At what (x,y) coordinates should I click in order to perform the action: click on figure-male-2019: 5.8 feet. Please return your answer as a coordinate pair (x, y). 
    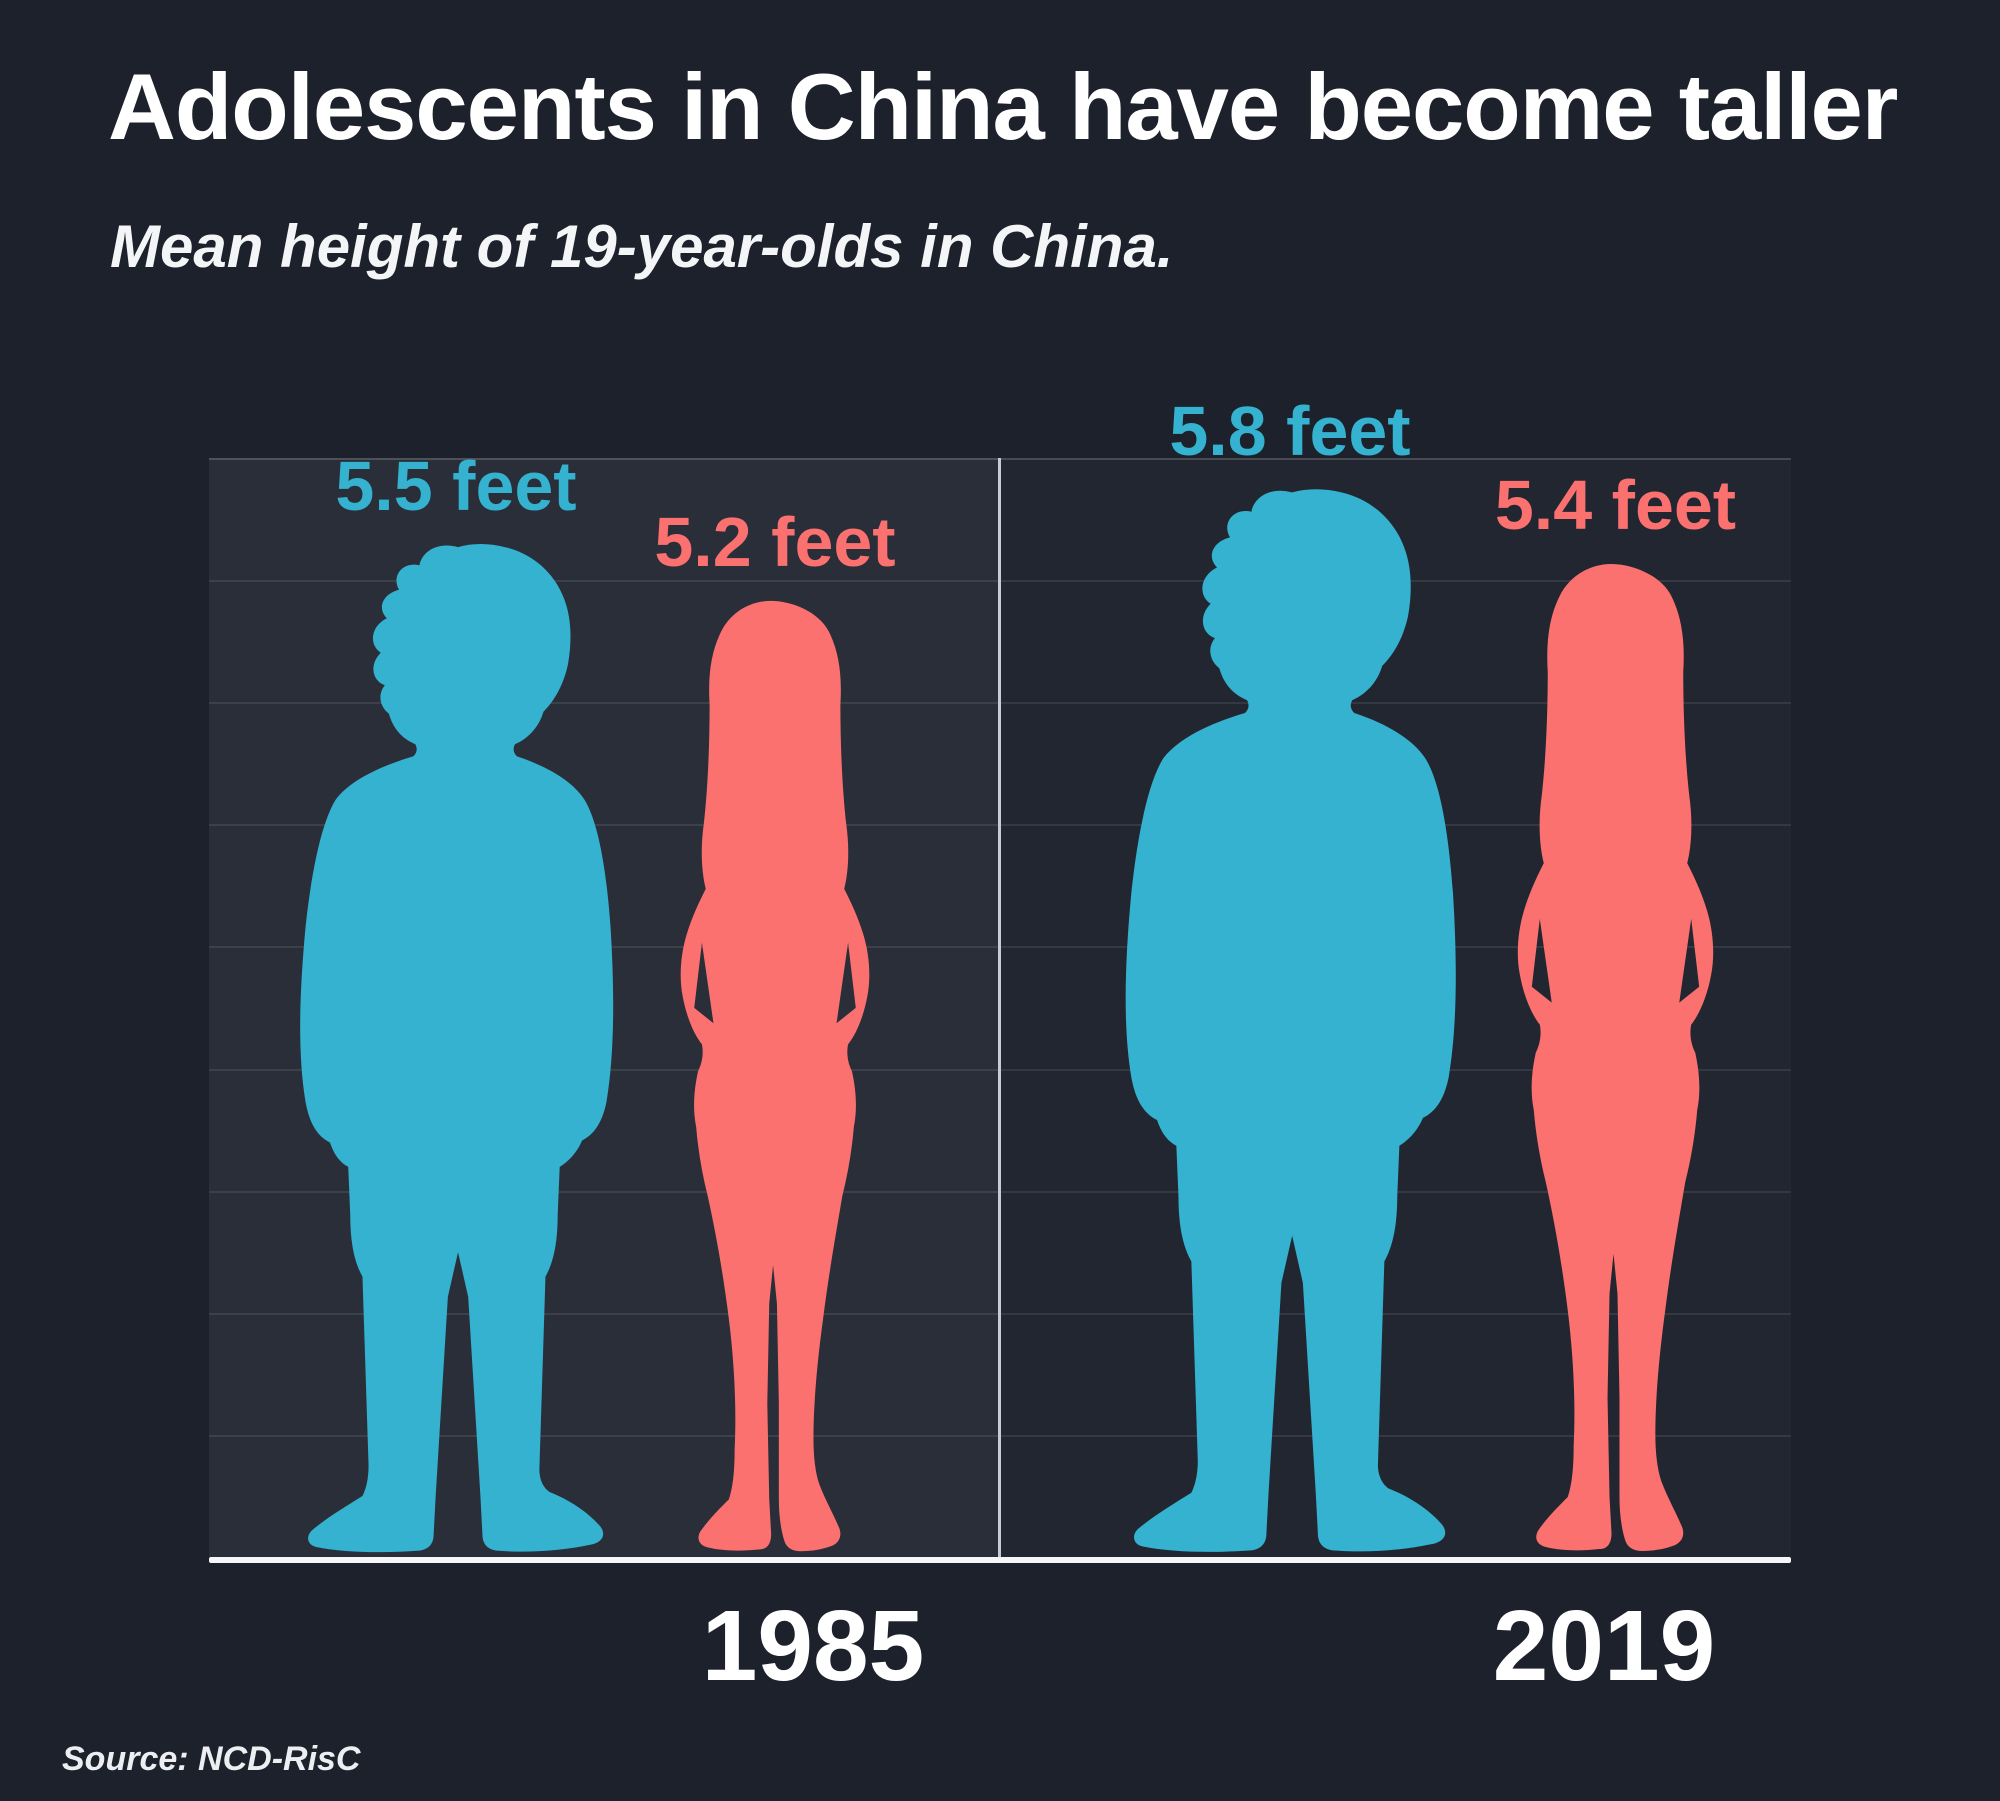
    Looking at the image, I should click on (1290, 976).